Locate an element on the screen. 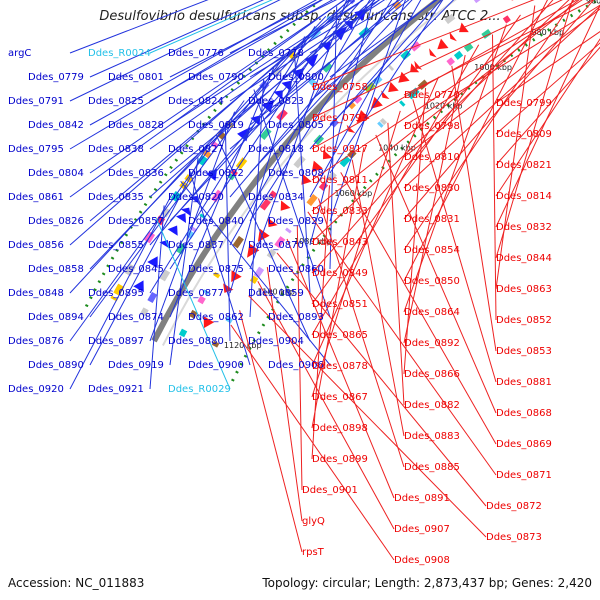 This screenshot has height=600, width=600. forward-gene-label: Ddes_0859 is located at coordinates (276, 293).